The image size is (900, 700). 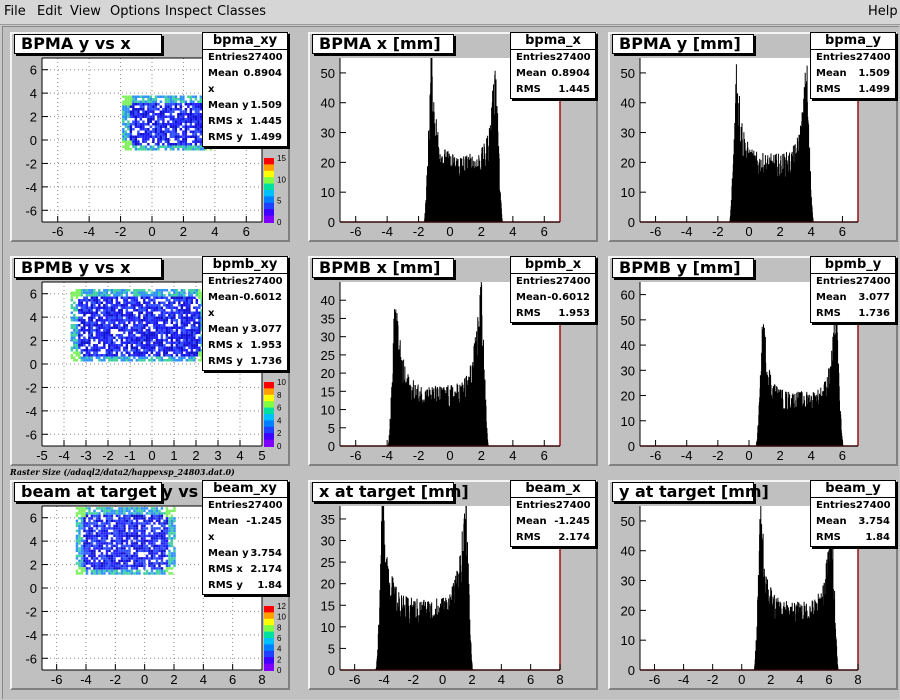 What do you see at coordinates (553, 289) in the screenshot?
I see `stats-box: bpmb_x Entries 27400 Mean -0.6012 RMS 1.953` at bounding box center [553, 289].